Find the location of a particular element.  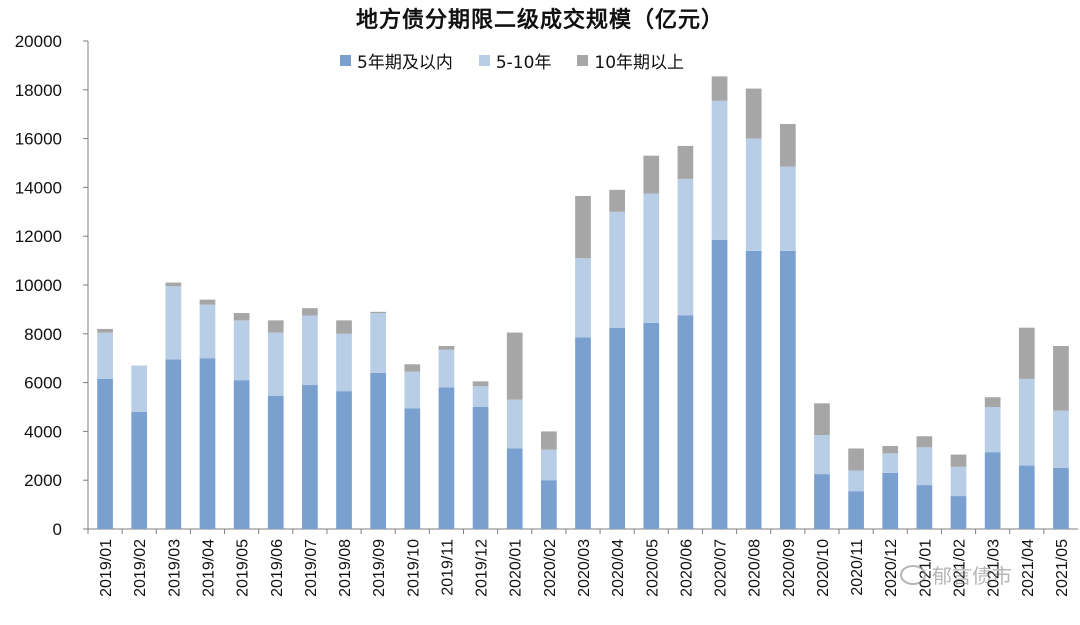

x-tick-label: 2020/08 is located at coordinates (755, 568).